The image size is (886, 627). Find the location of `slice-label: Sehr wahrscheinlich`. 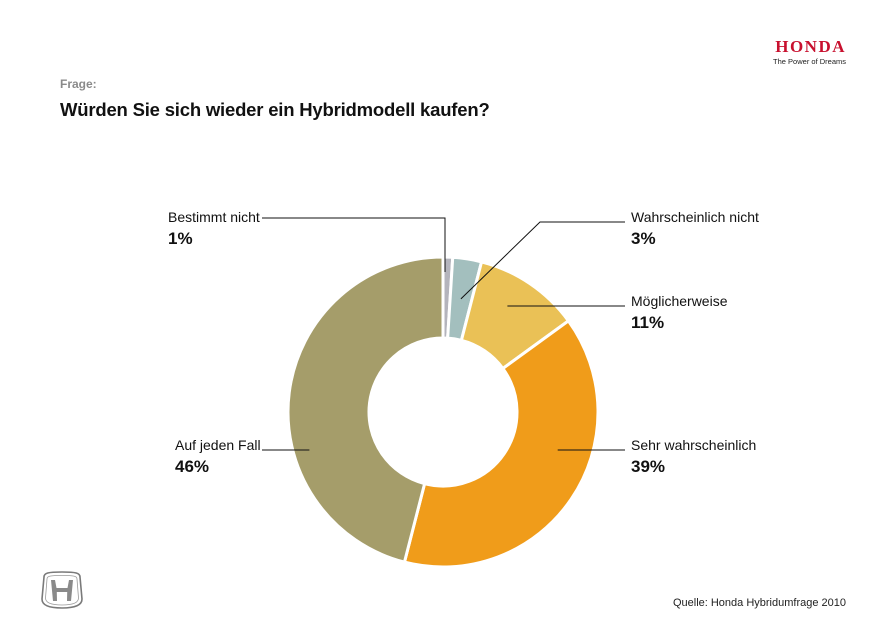

slice-label: Sehr wahrscheinlich is located at coordinates (693, 445).